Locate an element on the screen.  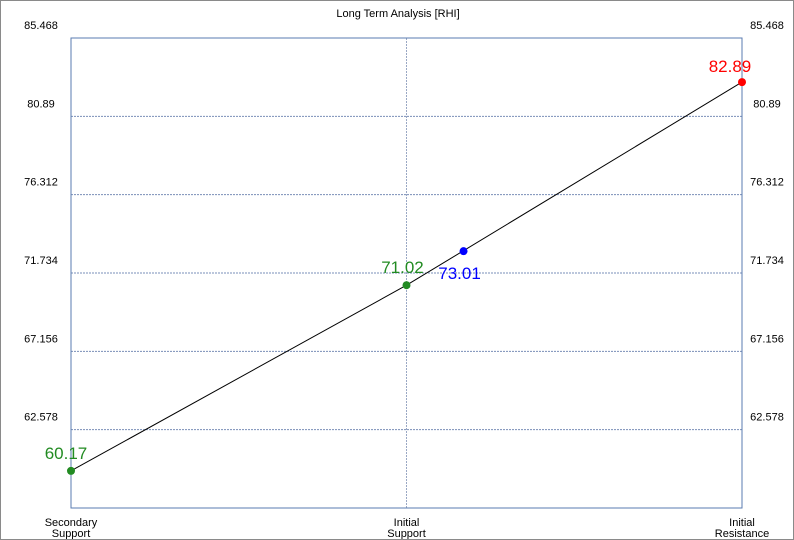
x-tick-label: Initial Support is located at coordinates (406, 528).